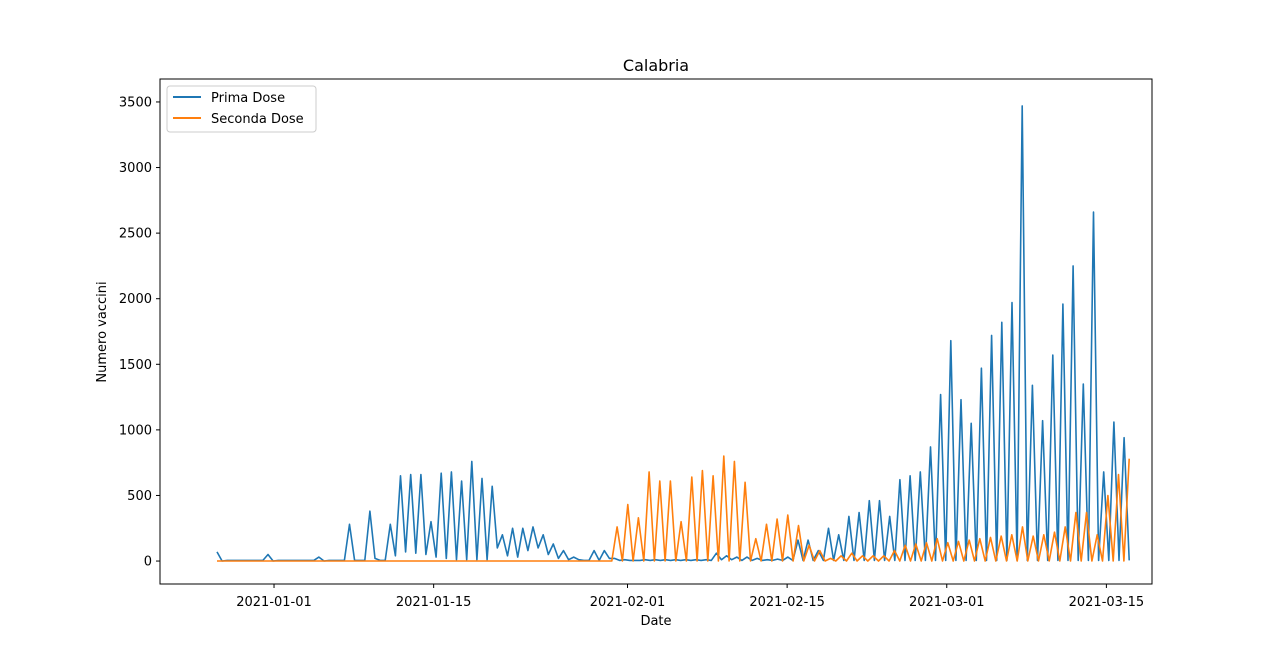  I want to click on y-axis-title: Numero vaccini, so click(102, 331).